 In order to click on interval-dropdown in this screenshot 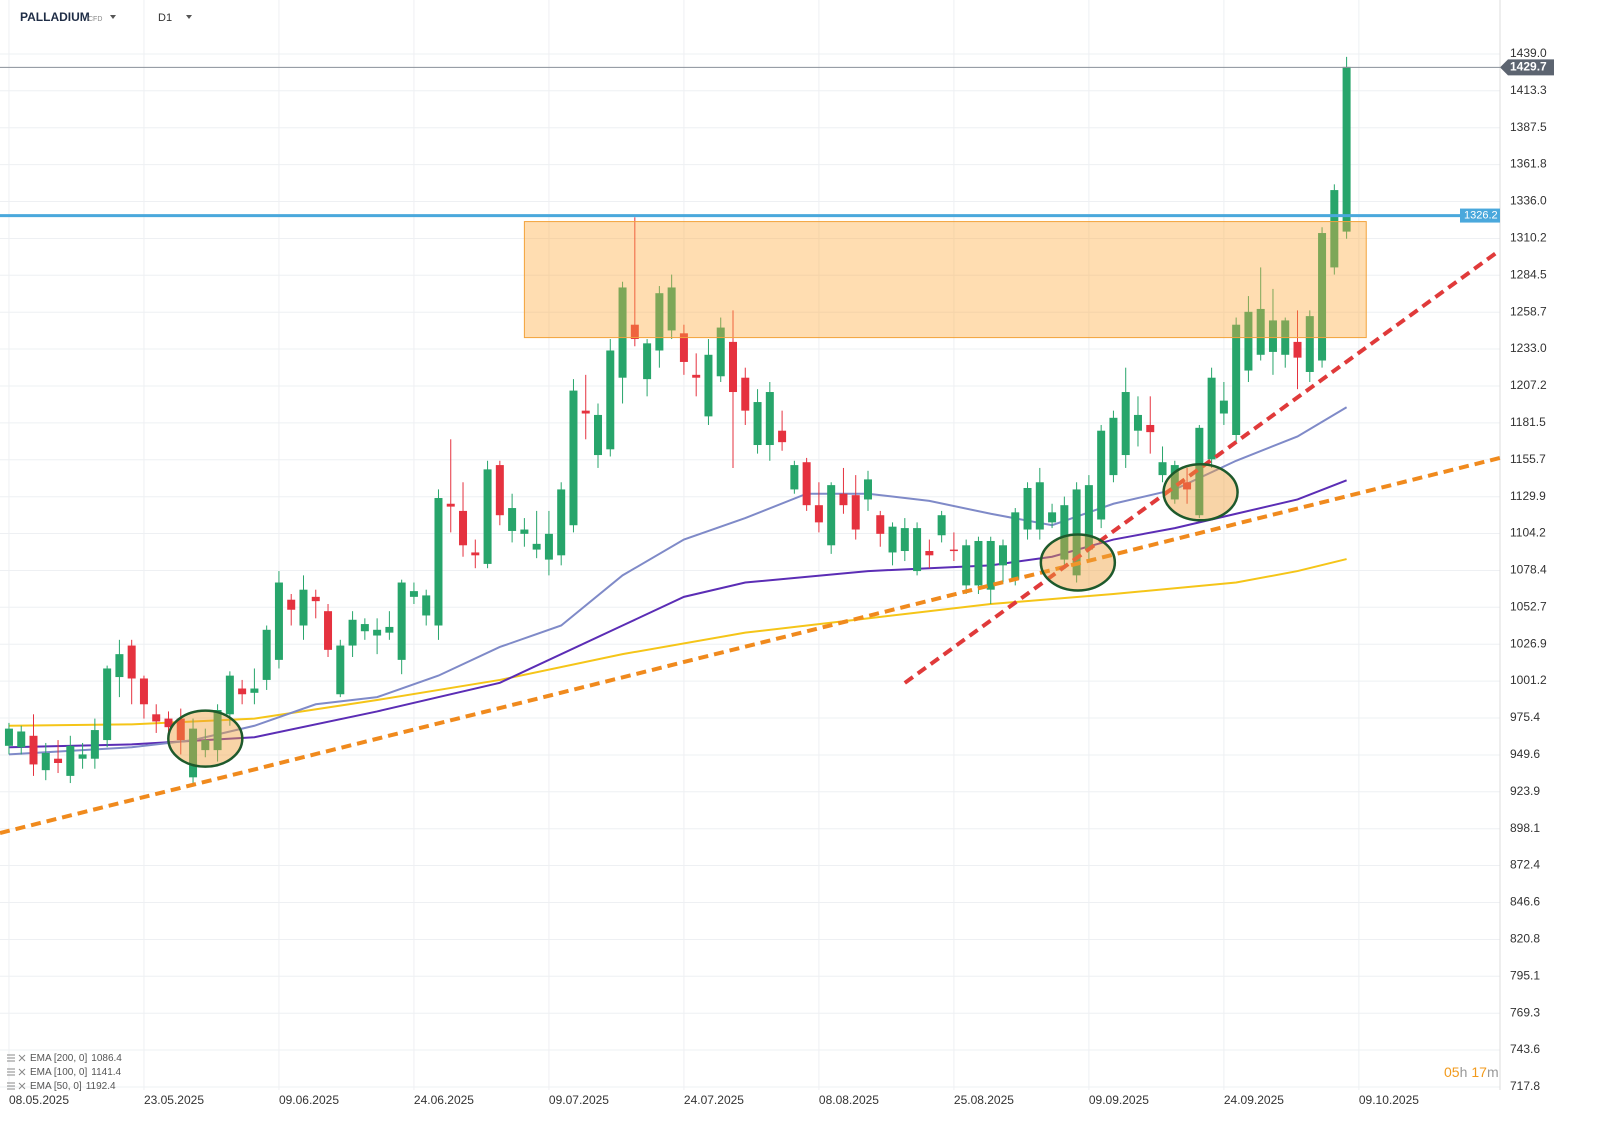, I will do `click(189, 17)`.